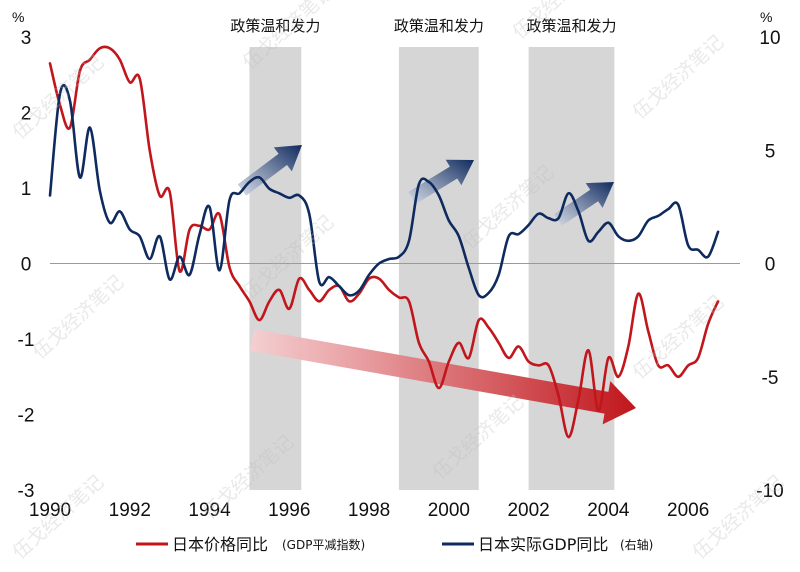 The image size is (800, 572). What do you see at coordinates (209, 510) in the screenshot?
I see `x-tick-label: 1994` at bounding box center [209, 510].